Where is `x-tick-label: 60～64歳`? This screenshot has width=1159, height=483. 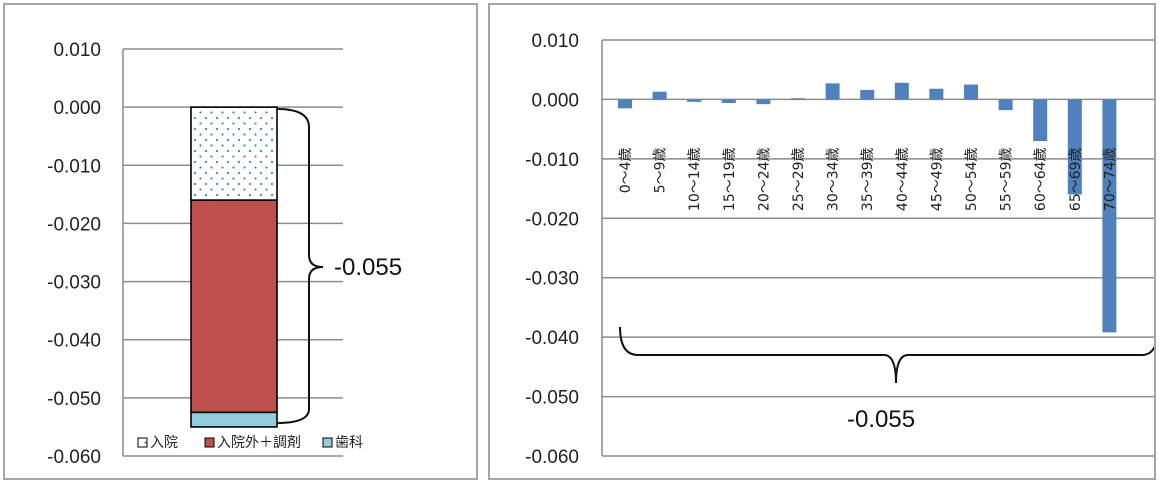
x-tick-label: 60～64歳 is located at coordinates (1041, 179).